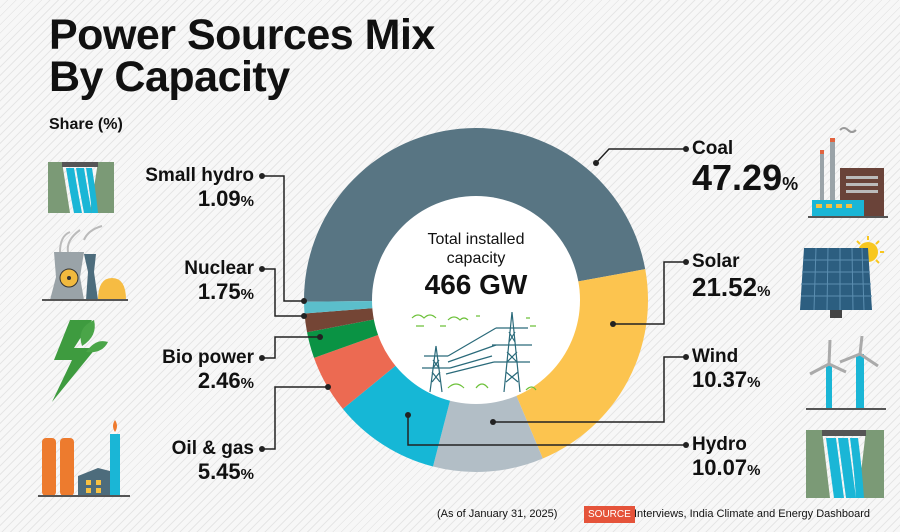  What do you see at coordinates (408, 415) in the screenshot?
I see `dot-hydro-slice` at bounding box center [408, 415].